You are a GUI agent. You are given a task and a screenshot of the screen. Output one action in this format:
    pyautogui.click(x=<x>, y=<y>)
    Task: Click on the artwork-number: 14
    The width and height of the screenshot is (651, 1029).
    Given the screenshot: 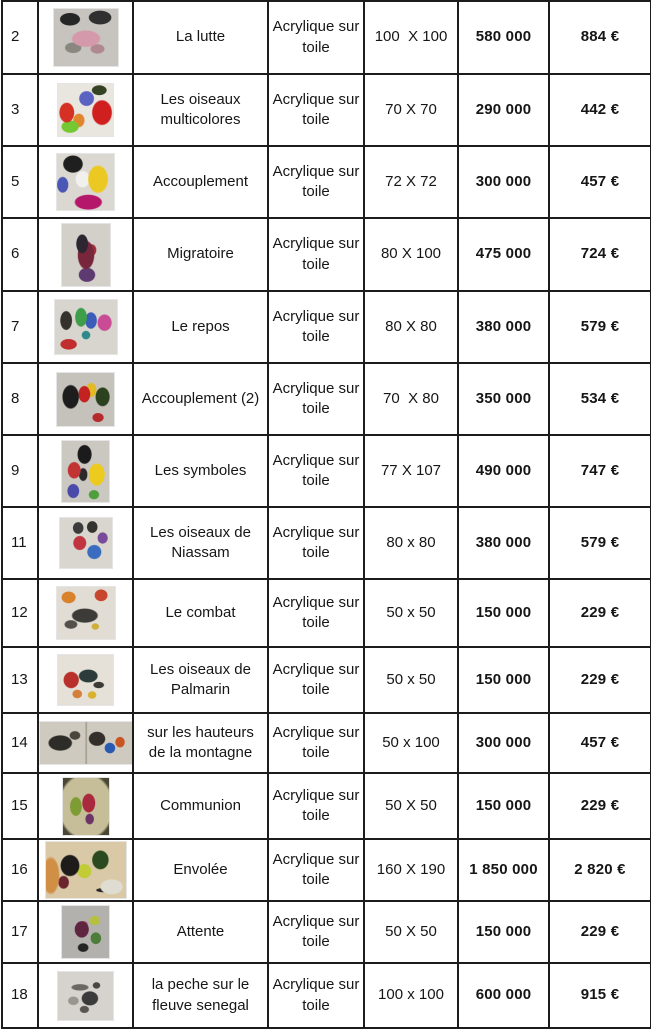 What is the action you would take?
    pyautogui.click(x=20, y=743)
    